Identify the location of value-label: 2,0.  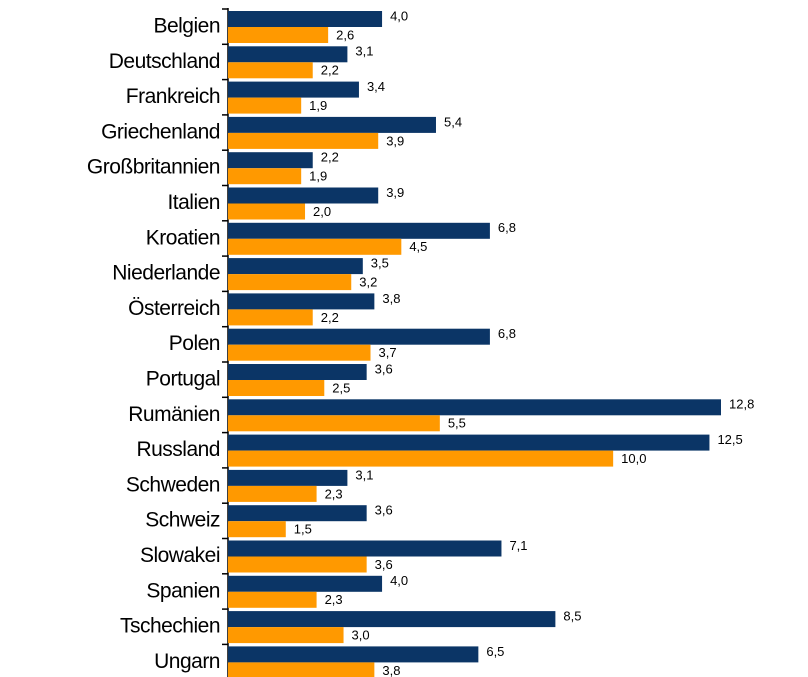
(322, 211).